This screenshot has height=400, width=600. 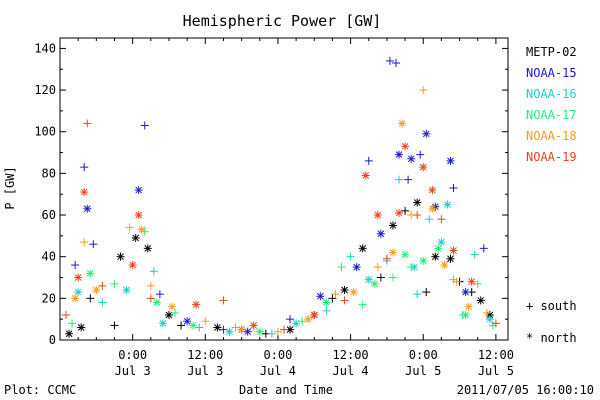 What do you see at coordinates (551, 115) in the screenshot?
I see `legend-entry: NOAA-17` at bounding box center [551, 115].